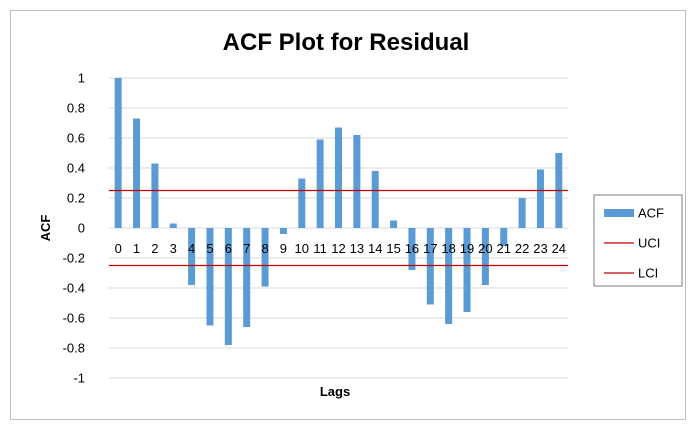 The image size is (698, 433). I want to click on lag-label: 24, so click(559, 248).